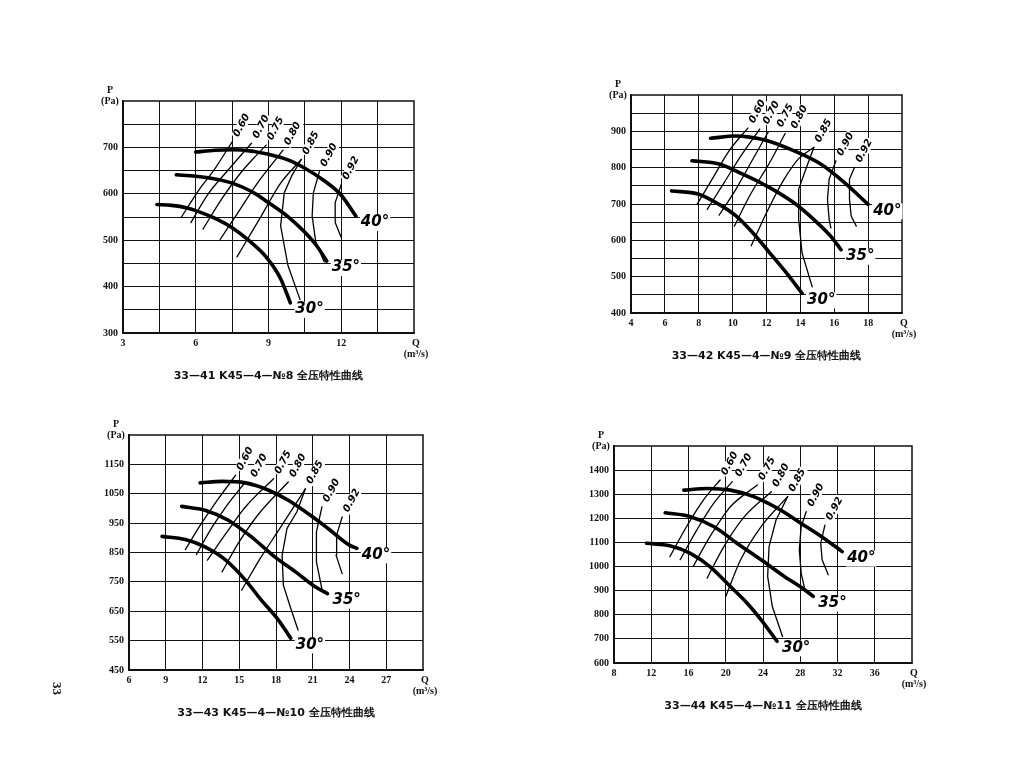 The height and width of the screenshot is (772, 1024). Describe the element at coordinates (57, 688) in the screenshot. I see `text: 33` at that location.